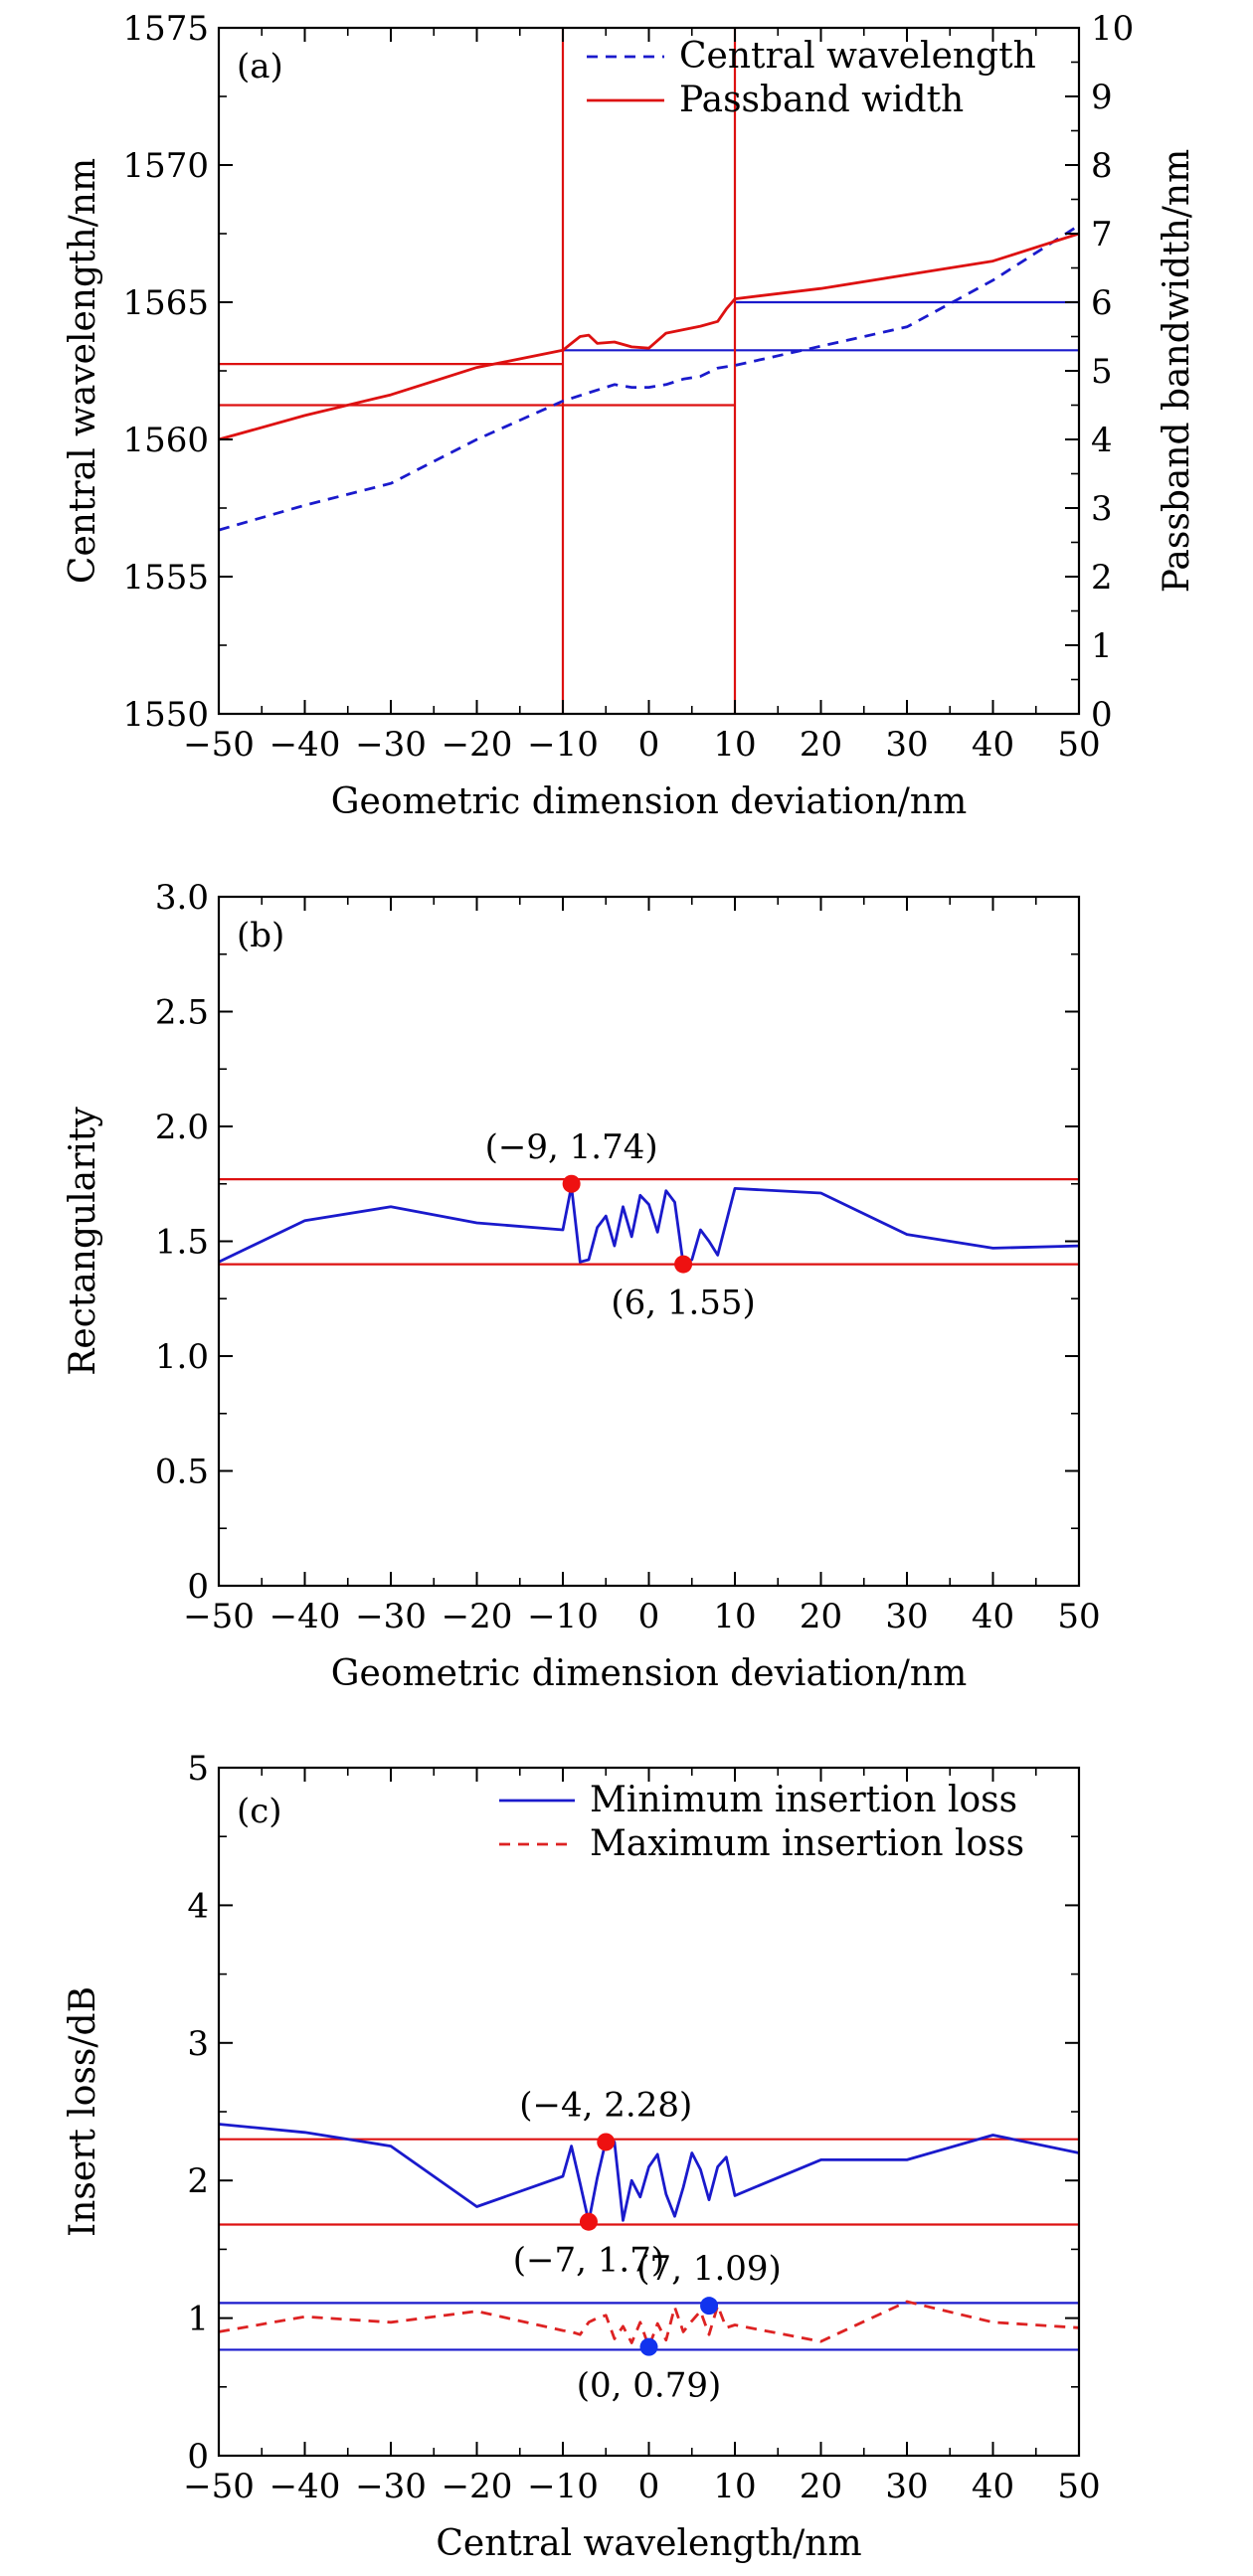 Image resolution: width=1253 pixels, height=2576 pixels. Describe the element at coordinates (1102, 440) in the screenshot. I see `y2-tick-label-4: 4` at that location.